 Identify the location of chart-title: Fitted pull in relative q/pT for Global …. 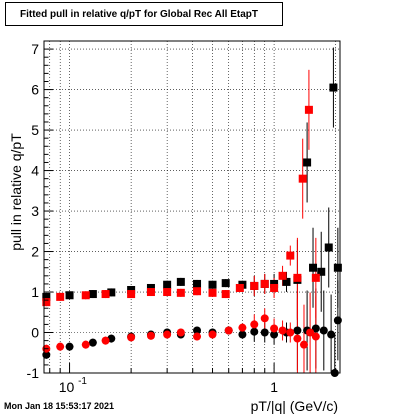
(139, 14).